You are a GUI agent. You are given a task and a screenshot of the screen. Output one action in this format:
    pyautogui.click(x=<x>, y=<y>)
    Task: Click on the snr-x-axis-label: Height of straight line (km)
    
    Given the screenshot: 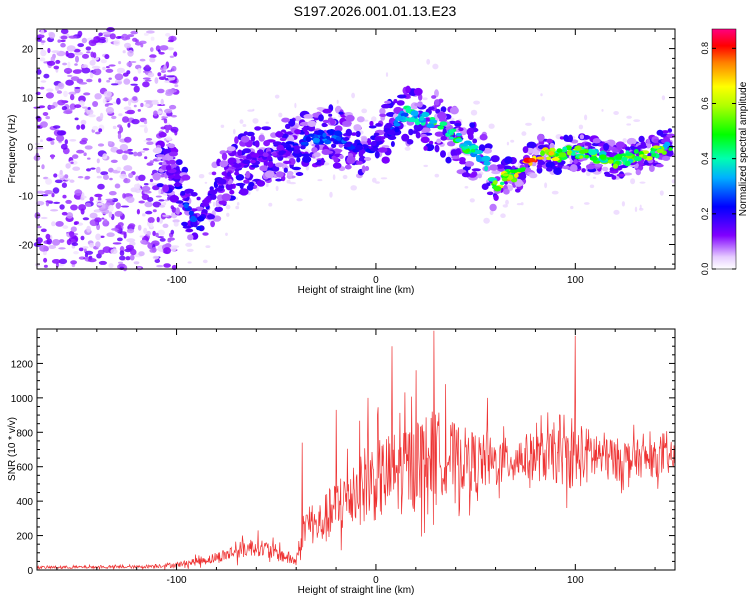 What is the action you would take?
    pyautogui.click(x=356, y=590)
    